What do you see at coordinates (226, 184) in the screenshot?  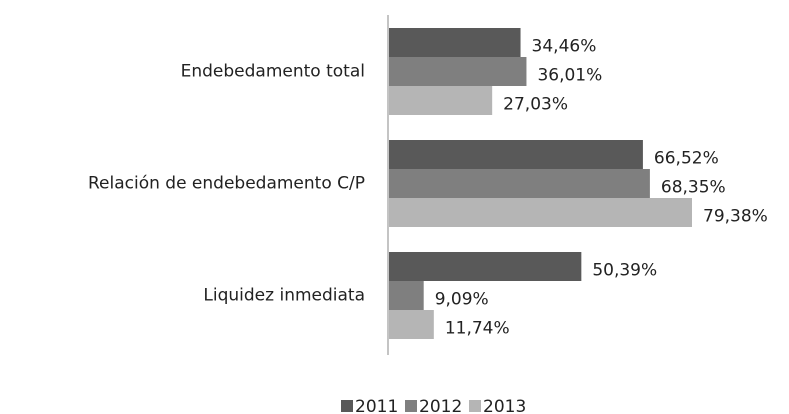 I see `category-label: Relación de endebedamento C/P` at bounding box center [226, 184].